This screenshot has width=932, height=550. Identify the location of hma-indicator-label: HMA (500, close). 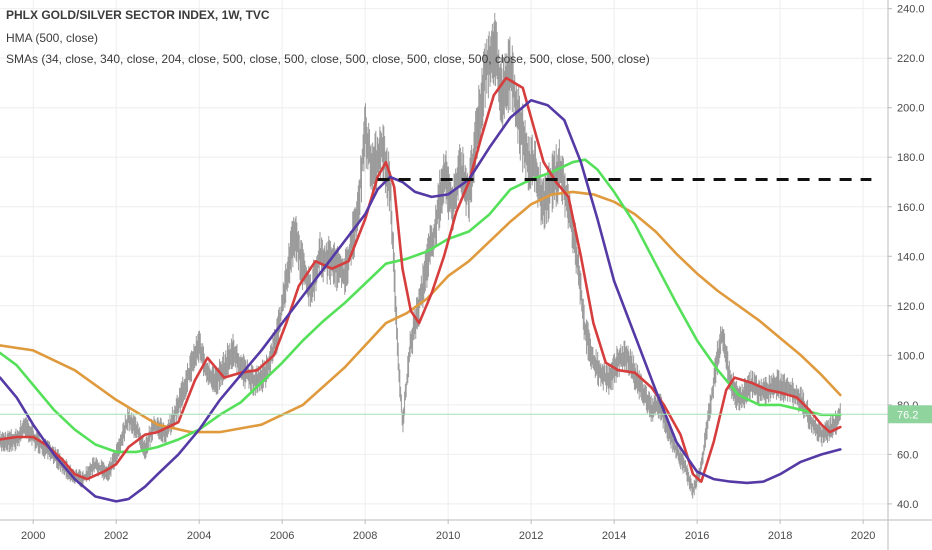
(52, 38).